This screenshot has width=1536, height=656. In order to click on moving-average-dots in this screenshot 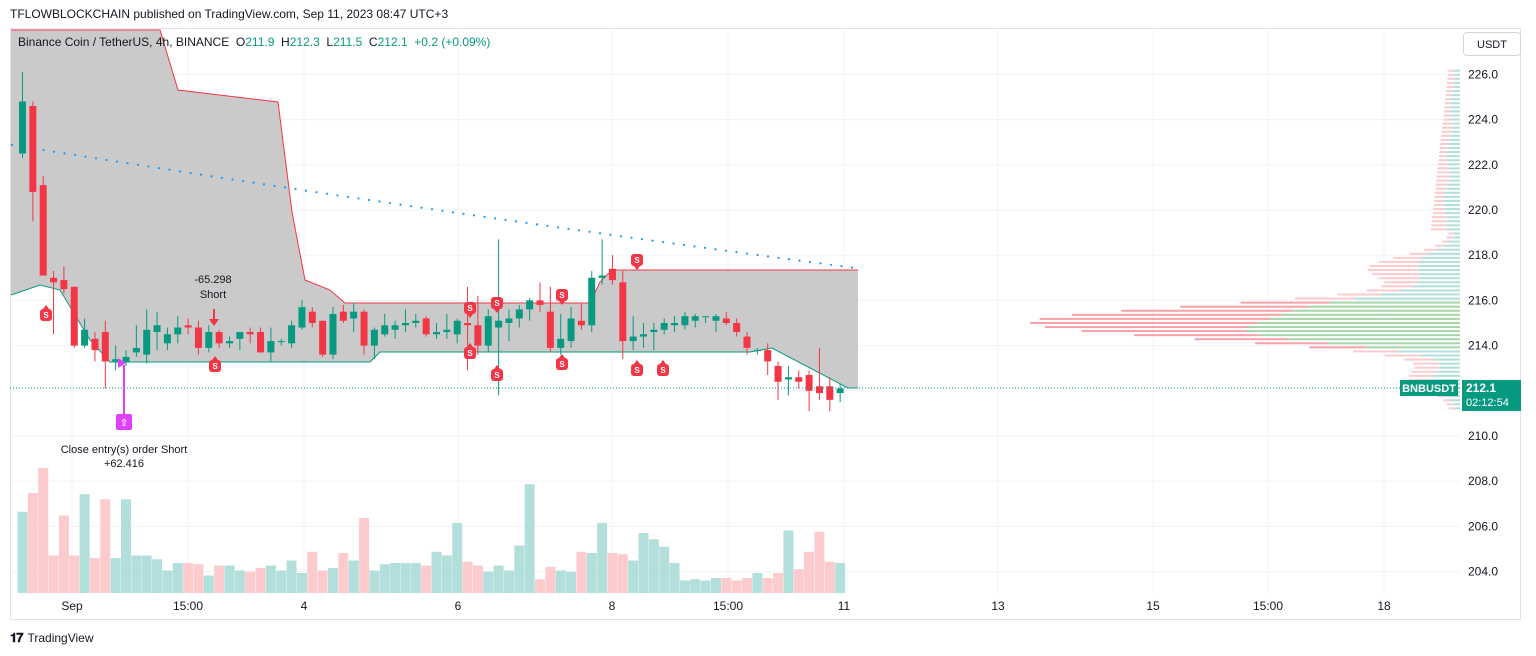, I will do `click(432, 206)`.